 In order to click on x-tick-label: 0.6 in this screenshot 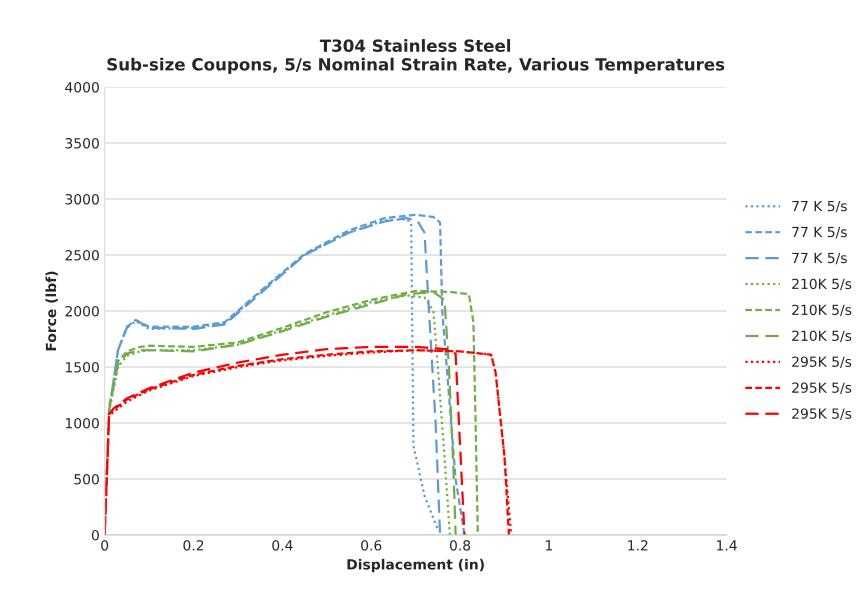, I will do `click(371, 545)`.